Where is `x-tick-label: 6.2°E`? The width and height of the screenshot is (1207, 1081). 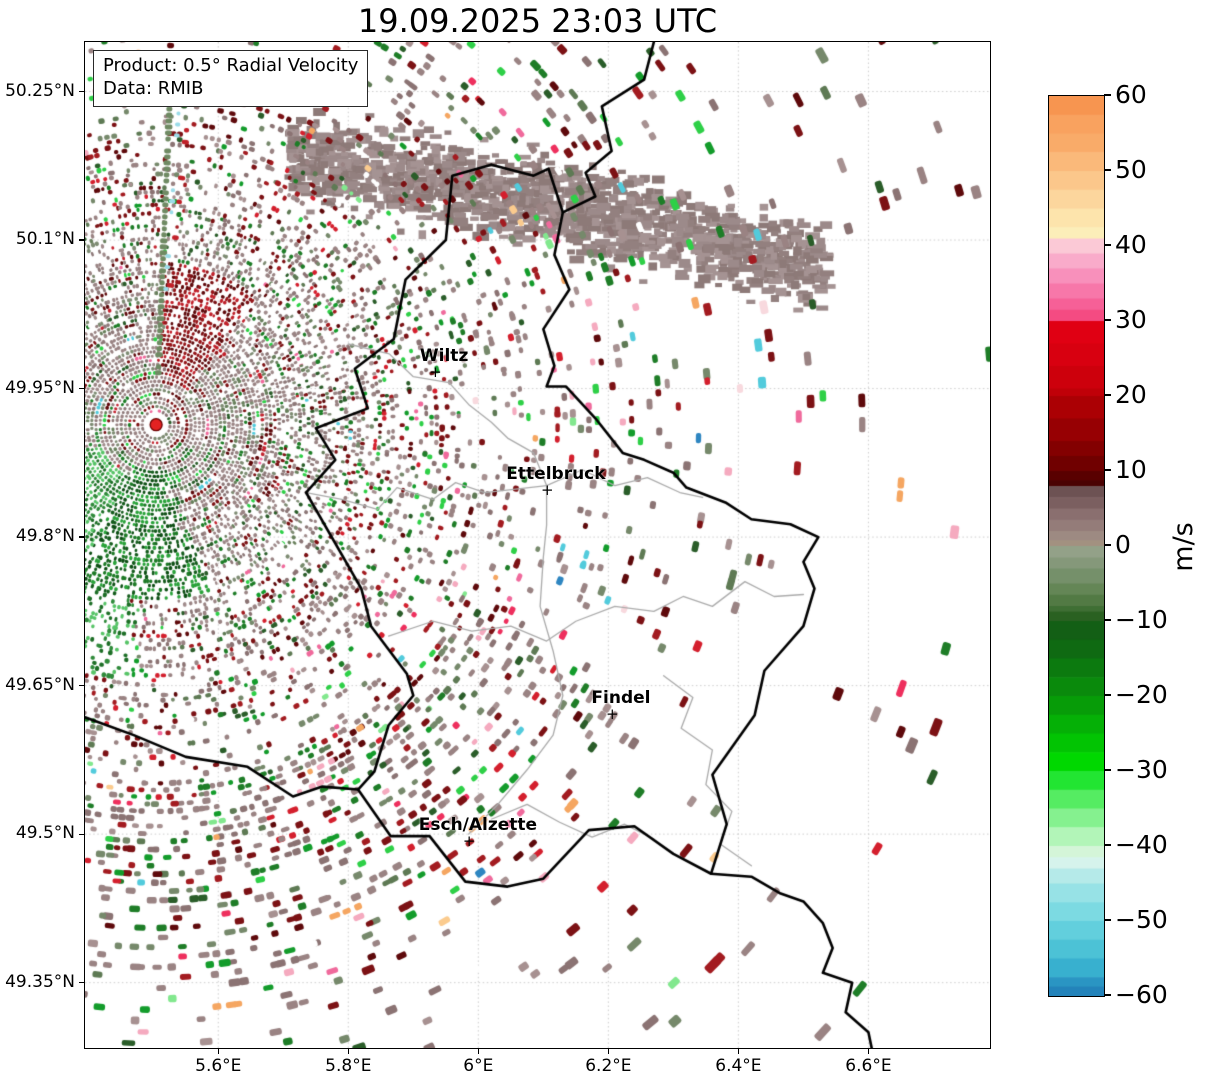
x-tick-label: 6.2°E is located at coordinates (608, 1066).